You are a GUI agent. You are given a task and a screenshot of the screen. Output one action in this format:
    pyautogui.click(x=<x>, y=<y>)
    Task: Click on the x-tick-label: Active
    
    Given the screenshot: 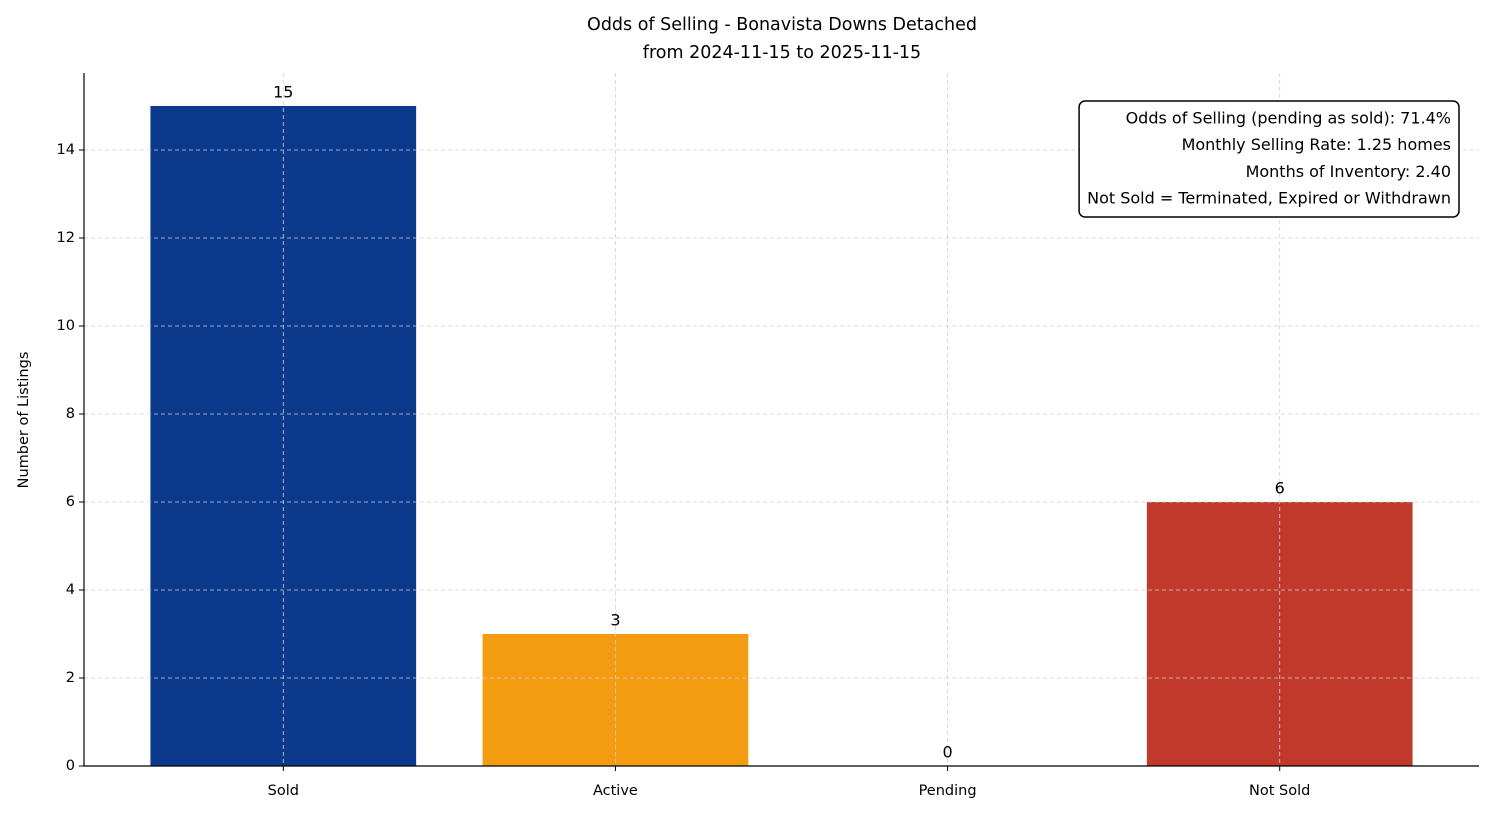 What is the action you would take?
    pyautogui.click(x=615, y=791)
    